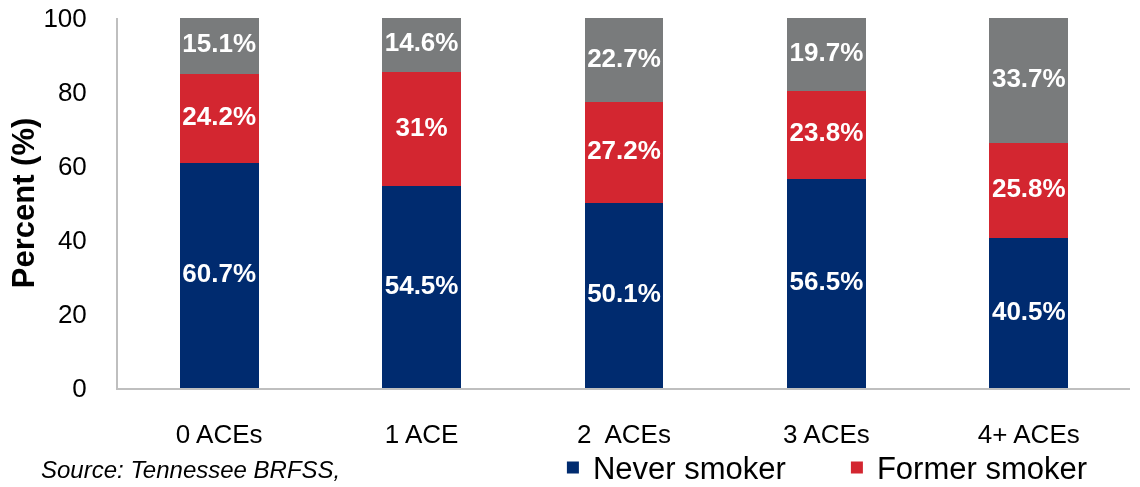 The height and width of the screenshot is (487, 1140). What do you see at coordinates (826, 132) in the screenshot?
I see `data-label: 23.8%` at bounding box center [826, 132].